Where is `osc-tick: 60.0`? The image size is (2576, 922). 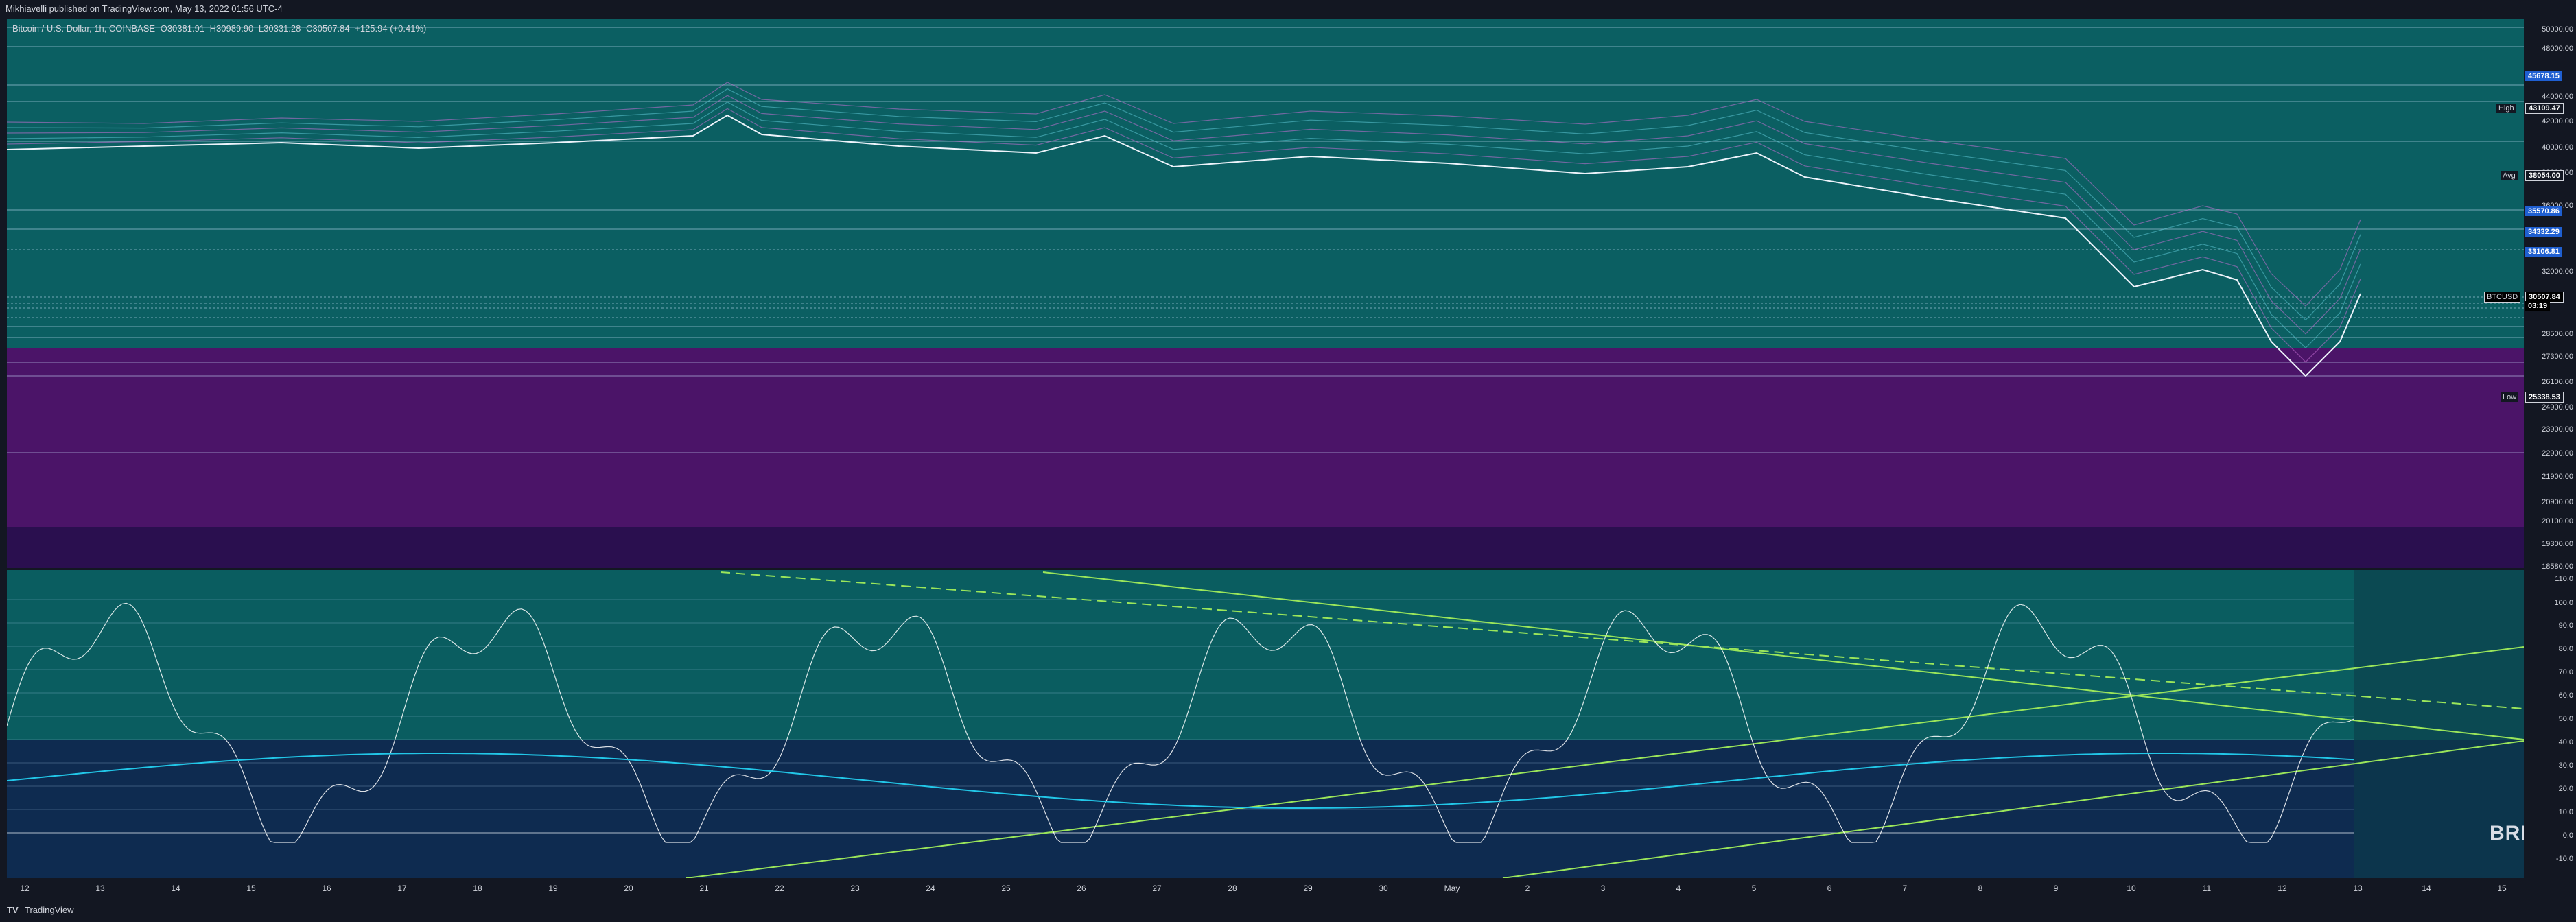
osc-tick: 60.0 is located at coordinates (2565, 696).